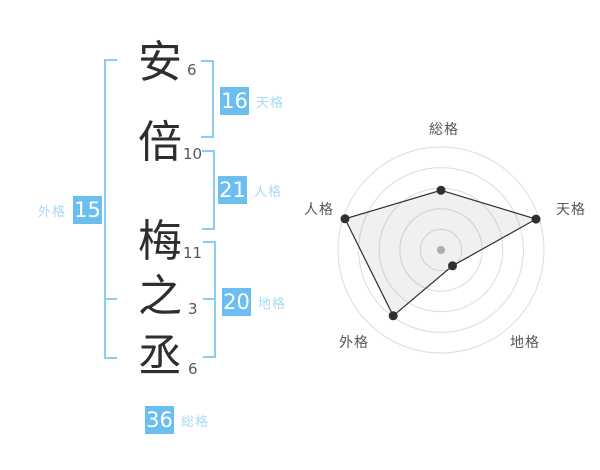 This screenshot has width=600, height=470. I want to click on jinkaku-label: 人格, so click(268, 192).